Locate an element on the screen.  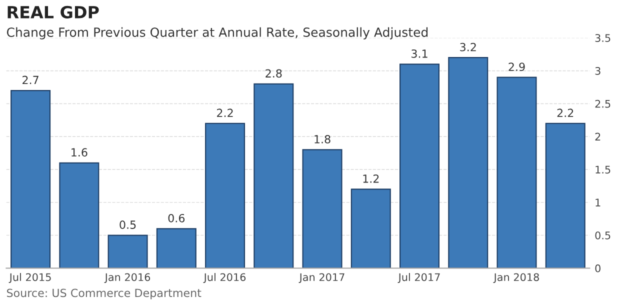
x-tick-label: Jul 2016 is located at coordinates (224, 278).